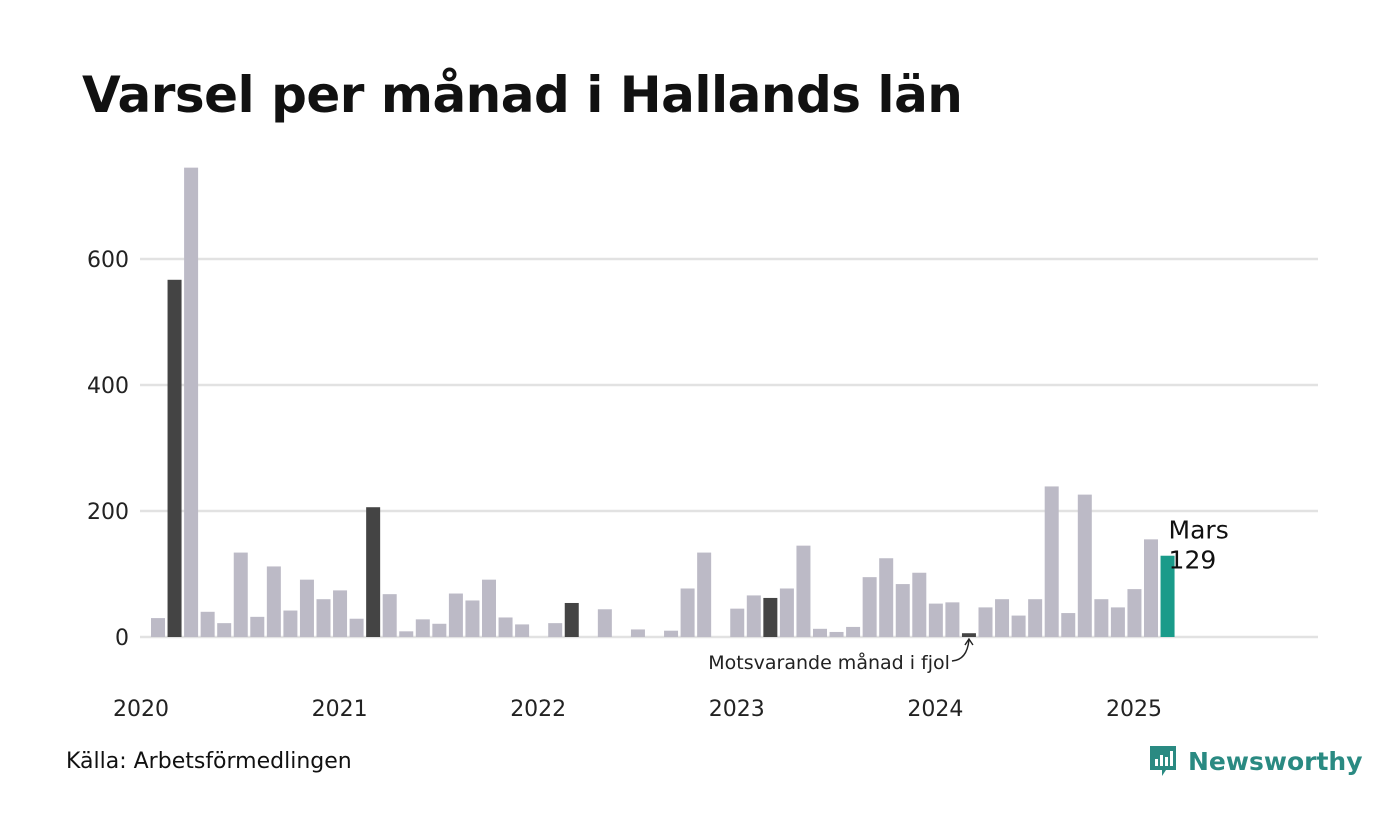 This screenshot has width=1400, height=840. I want to click on x-tick-label: 2025, so click(1134, 709).